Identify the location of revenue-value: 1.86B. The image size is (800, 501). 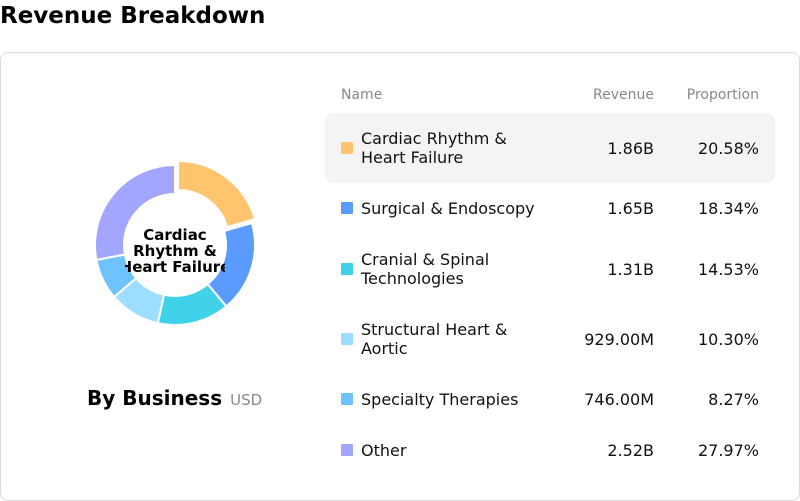
(630, 148).